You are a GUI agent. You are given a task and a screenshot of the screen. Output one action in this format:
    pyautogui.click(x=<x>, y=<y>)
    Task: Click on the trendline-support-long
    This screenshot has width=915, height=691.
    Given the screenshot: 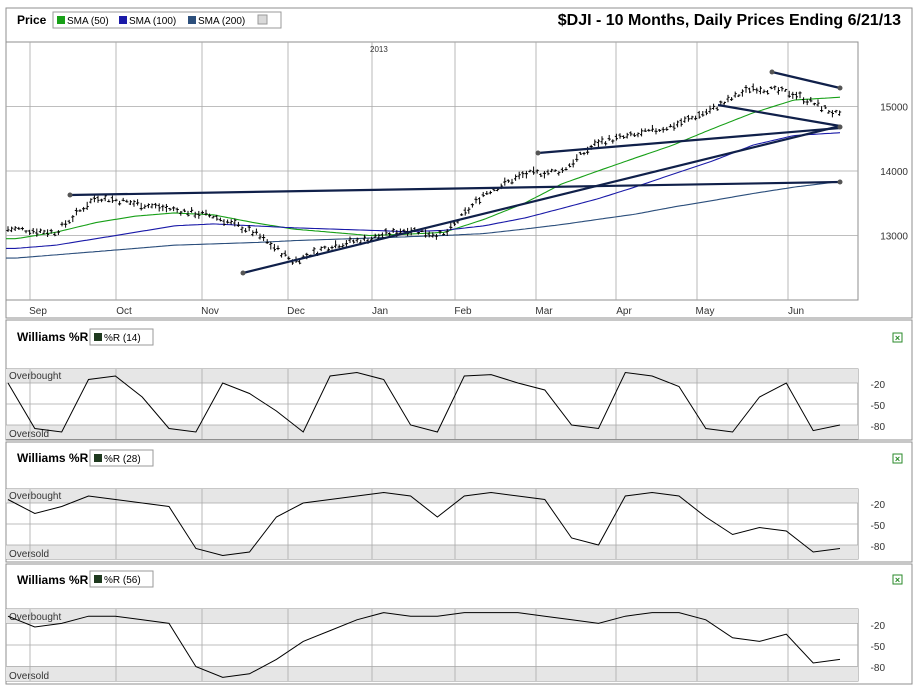 What is the action you would take?
    pyautogui.click(x=455, y=188)
    